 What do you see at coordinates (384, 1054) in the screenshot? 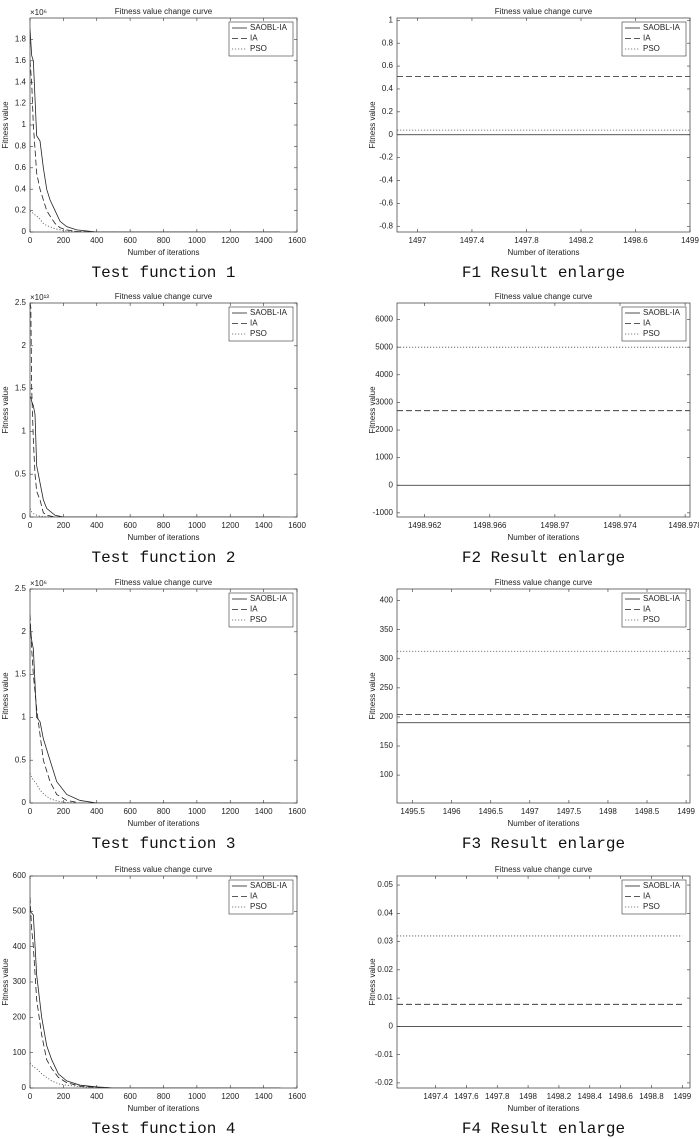
I see `y-tick-label: -0.01` at bounding box center [384, 1054].